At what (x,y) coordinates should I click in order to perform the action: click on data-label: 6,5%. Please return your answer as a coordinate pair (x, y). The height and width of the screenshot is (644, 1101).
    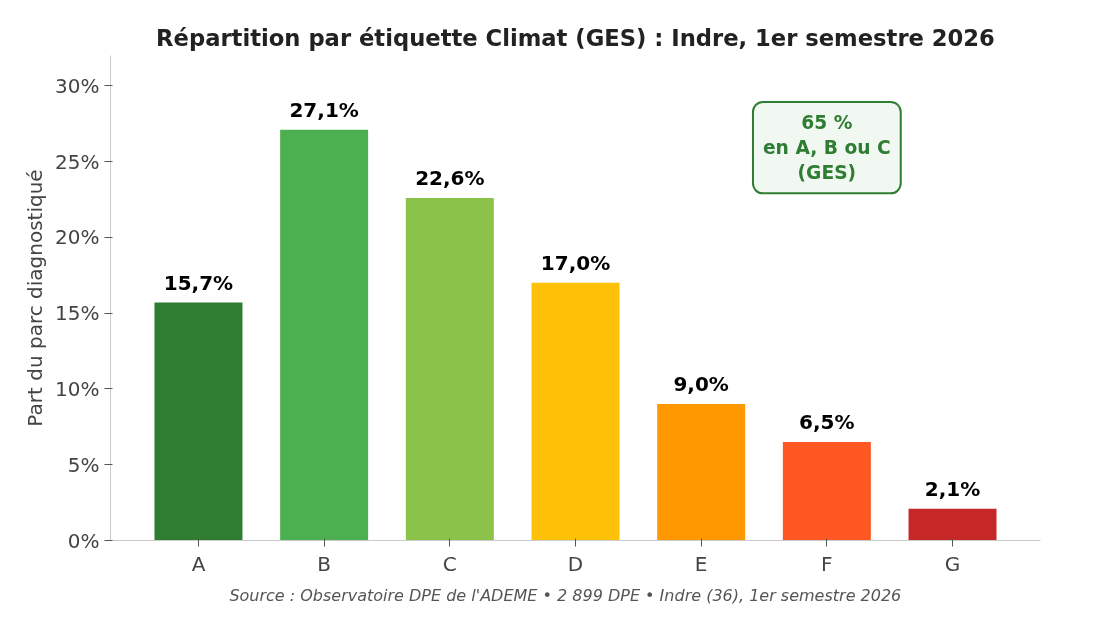
    Looking at the image, I should click on (827, 421).